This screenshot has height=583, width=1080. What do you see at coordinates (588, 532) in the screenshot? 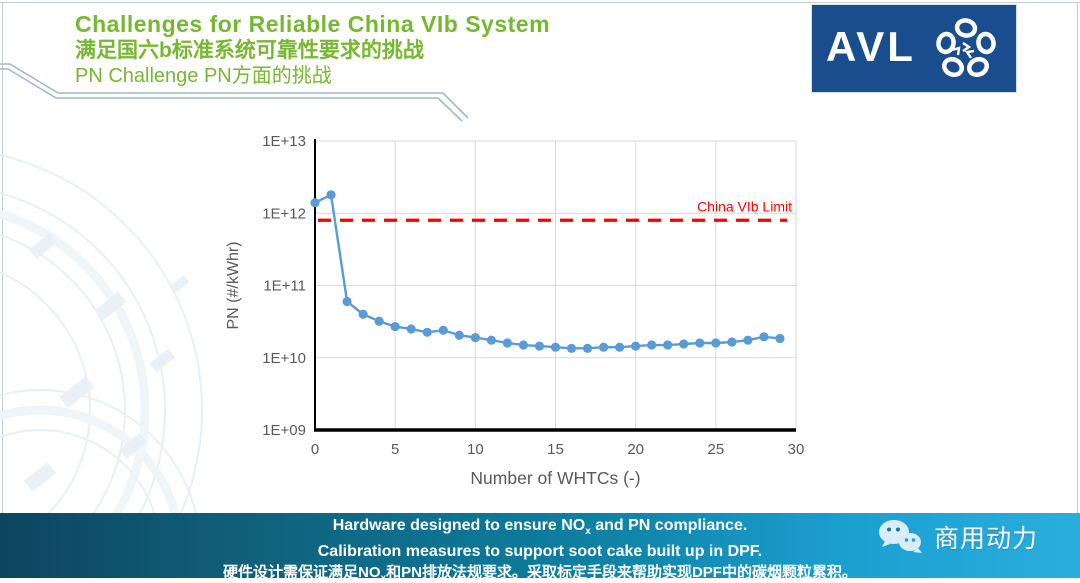
I see `footer-line1-subscript: x` at bounding box center [588, 532].